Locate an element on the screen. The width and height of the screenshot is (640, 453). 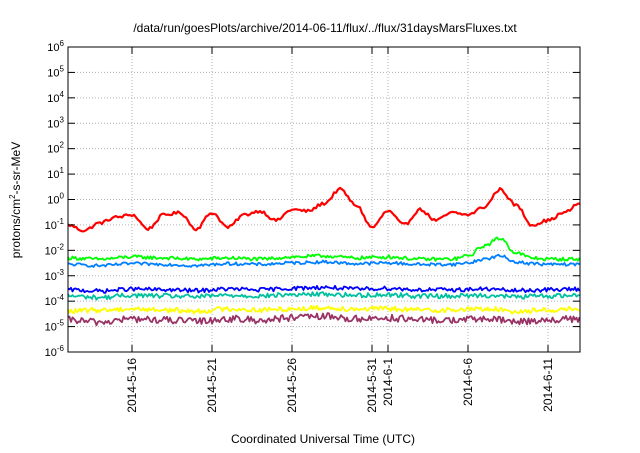
x-axis-title: Coordinated Universal Time (UTC) is located at coordinates (323, 439).